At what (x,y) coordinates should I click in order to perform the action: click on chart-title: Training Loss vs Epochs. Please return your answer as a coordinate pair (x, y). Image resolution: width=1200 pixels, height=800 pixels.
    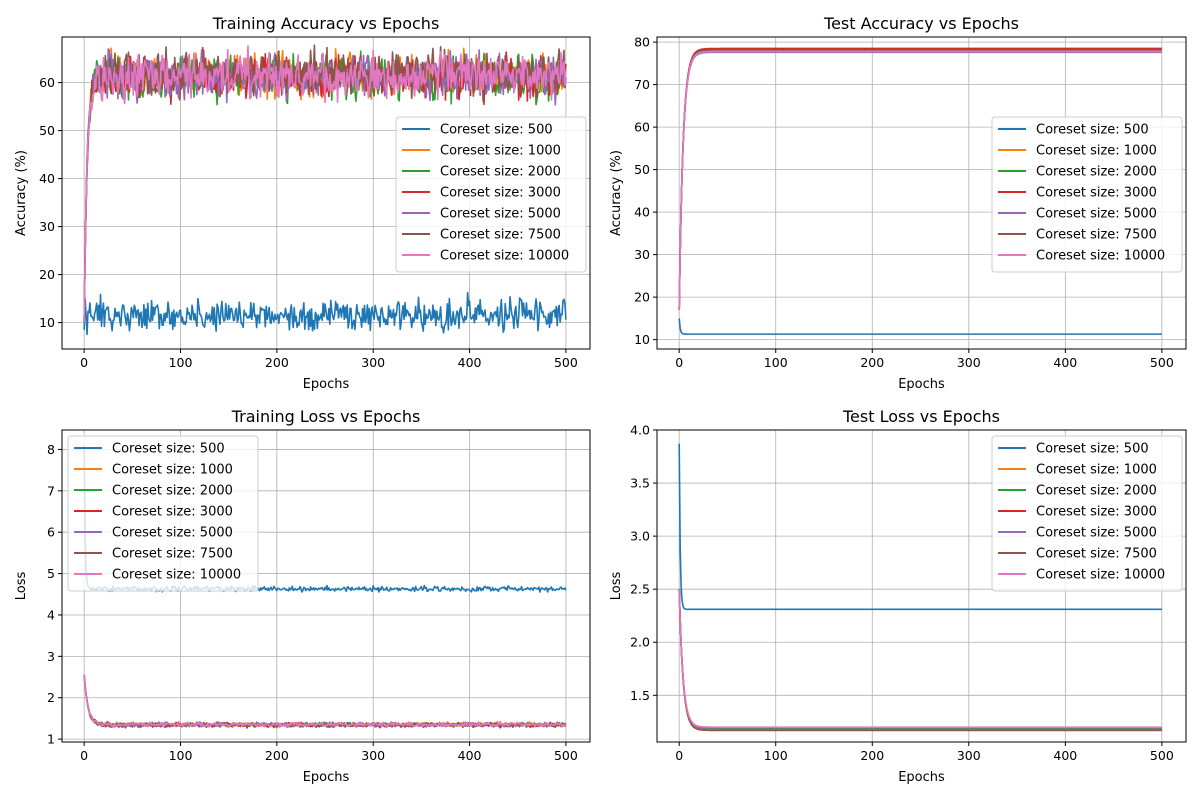
    Looking at the image, I should click on (326, 416).